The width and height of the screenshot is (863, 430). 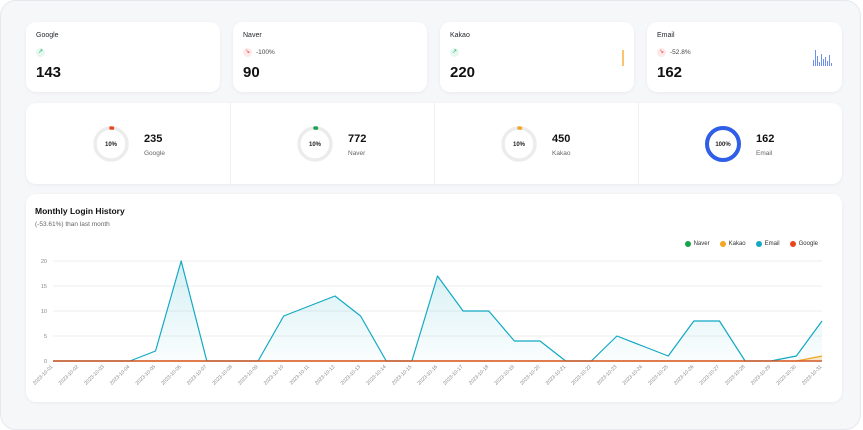 I want to click on x-tick-label: 2023-10-15, so click(x=402, y=375).